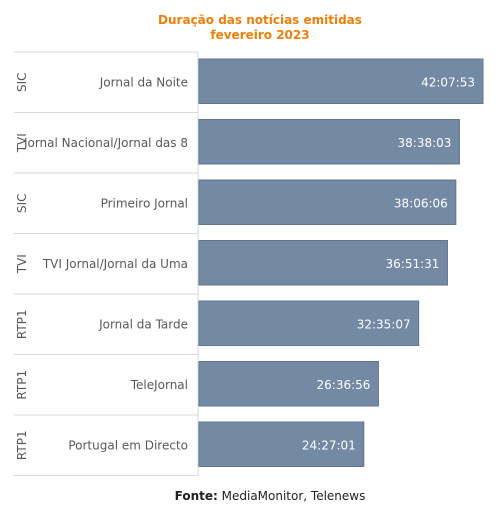  What do you see at coordinates (291, 496) in the screenshot?
I see `source-text: MediaMonitor, Telenews` at bounding box center [291, 496].